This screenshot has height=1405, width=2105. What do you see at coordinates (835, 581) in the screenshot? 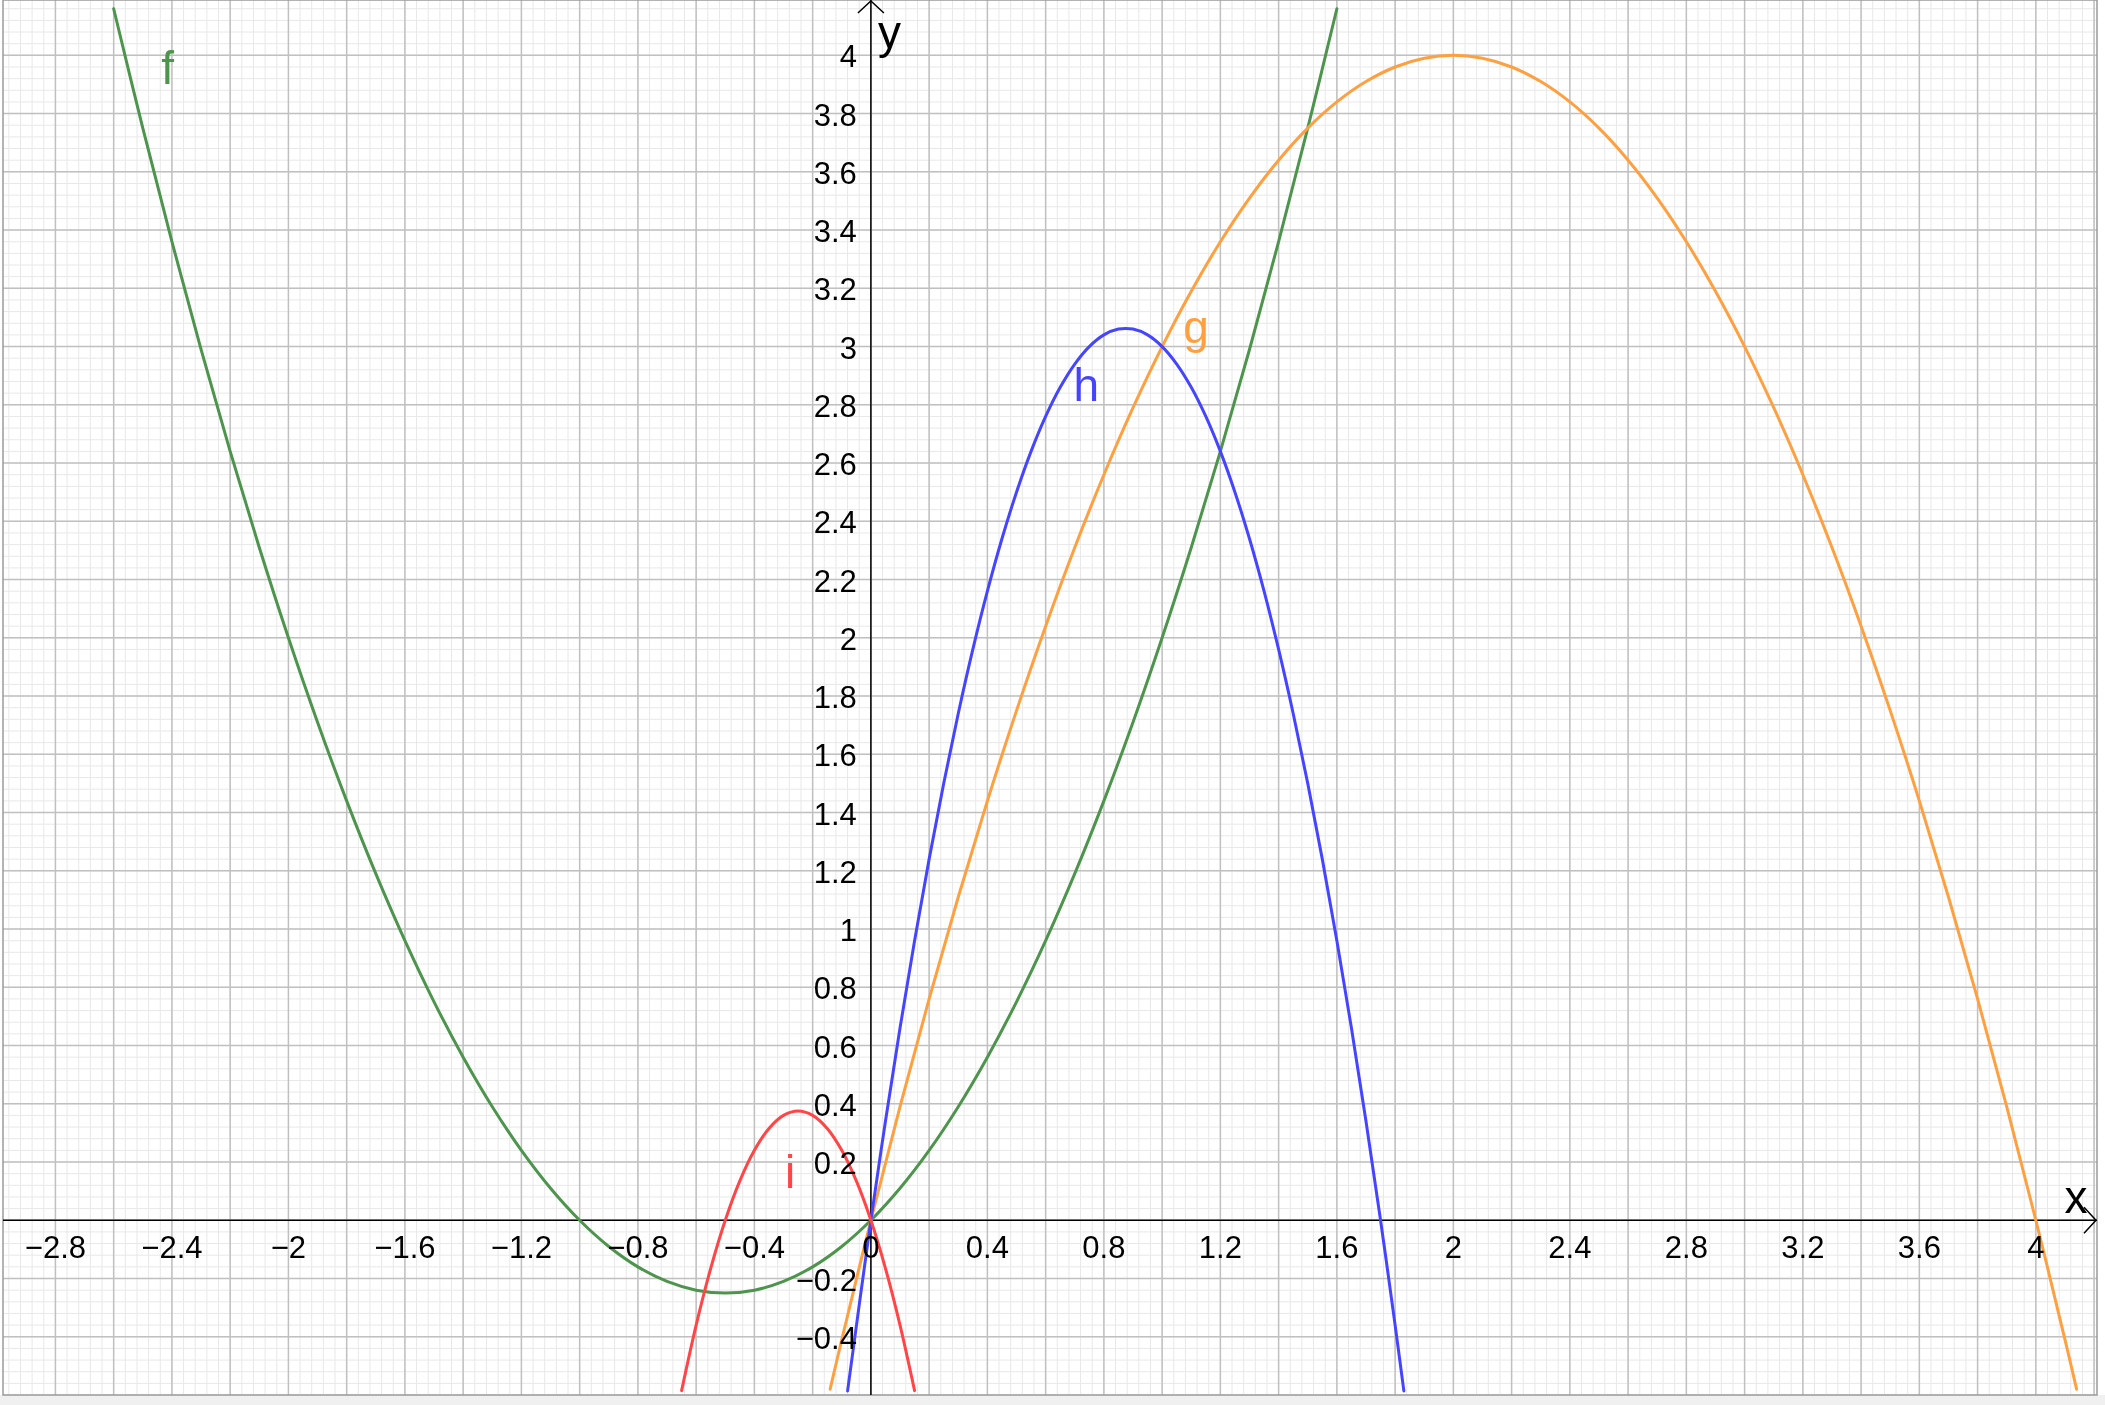
I see `y-tick-label: 2.2` at bounding box center [835, 581].